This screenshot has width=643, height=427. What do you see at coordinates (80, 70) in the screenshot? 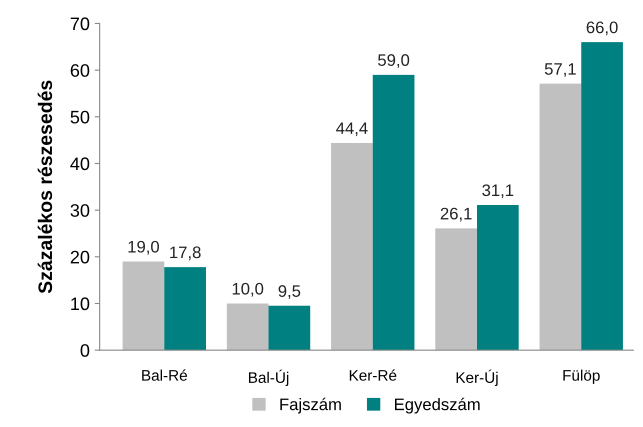
I see `y-tick-label: 60` at bounding box center [80, 70].